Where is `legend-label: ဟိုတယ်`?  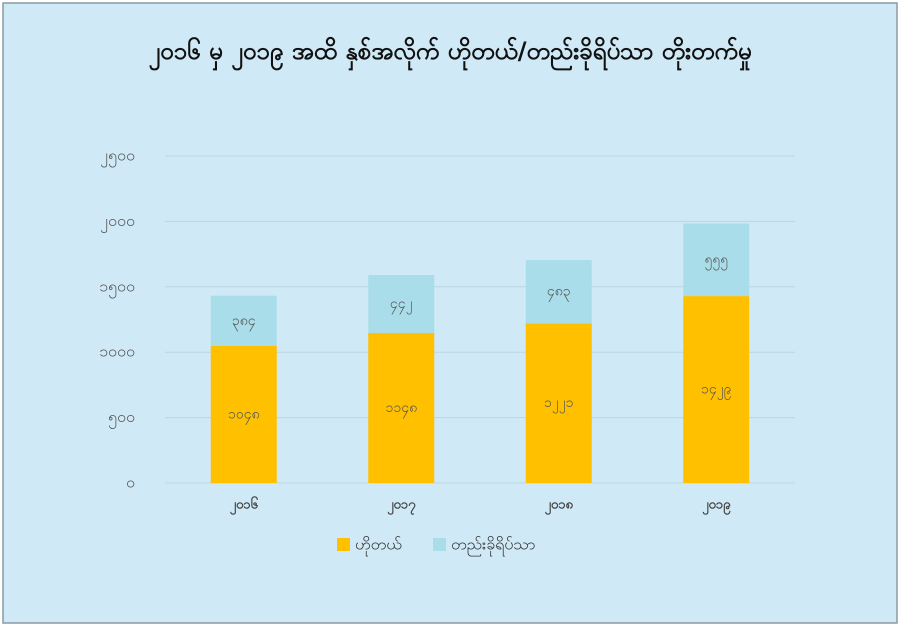
legend-label: ဟိုတယ် is located at coordinates (378, 546).